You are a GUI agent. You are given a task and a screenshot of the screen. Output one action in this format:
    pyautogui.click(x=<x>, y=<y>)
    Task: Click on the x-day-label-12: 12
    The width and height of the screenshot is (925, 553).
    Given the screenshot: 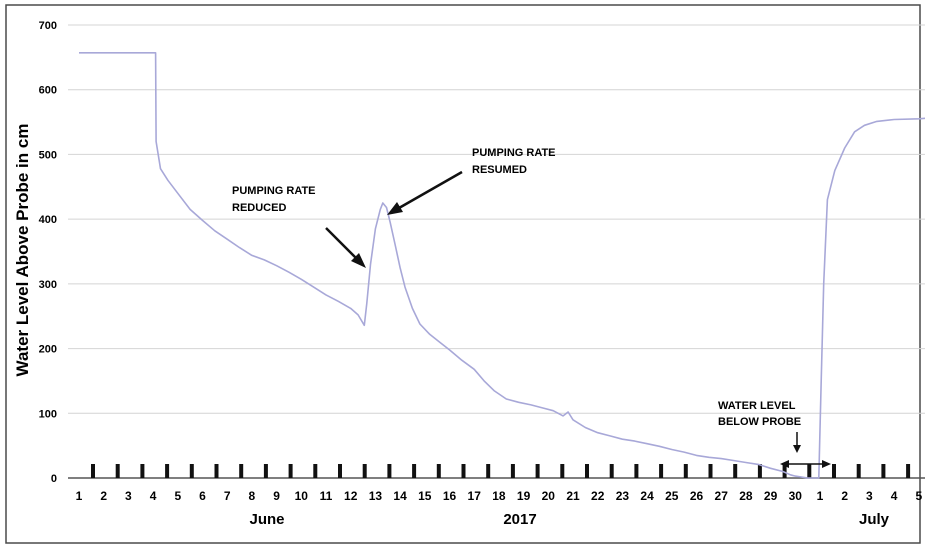 What is the action you would take?
    pyautogui.click(x=351, y=496)
    